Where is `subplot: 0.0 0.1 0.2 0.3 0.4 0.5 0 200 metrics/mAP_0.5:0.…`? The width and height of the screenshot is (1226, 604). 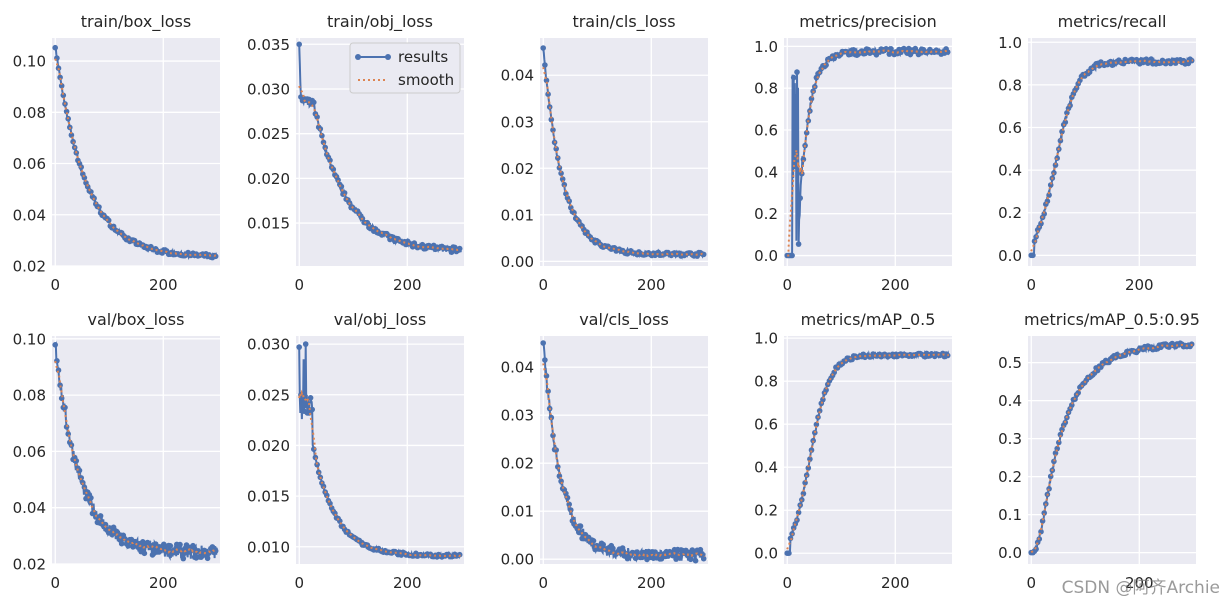 subplot: 0.0 0.1 0.2 0.3 0.4 0.5 0 200 metrics/mAP_0.5:0.… is located at coordinates (1099, 451).